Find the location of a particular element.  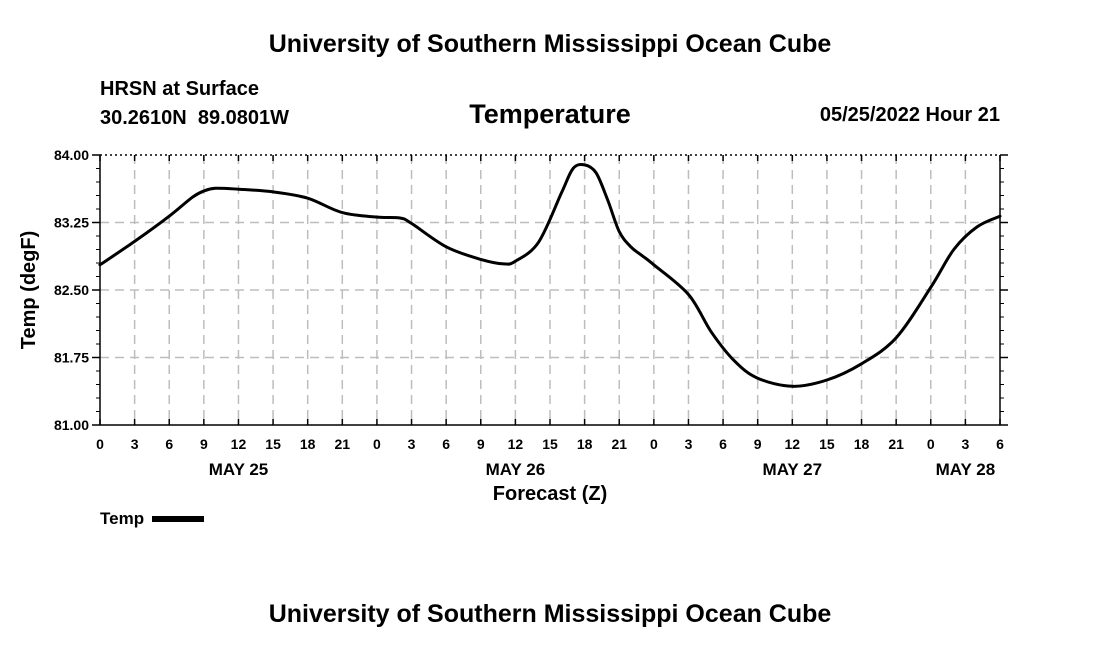

station-info: HRSN at Surface 30.2610N 89.0801W is located at coordinates (194, 104).